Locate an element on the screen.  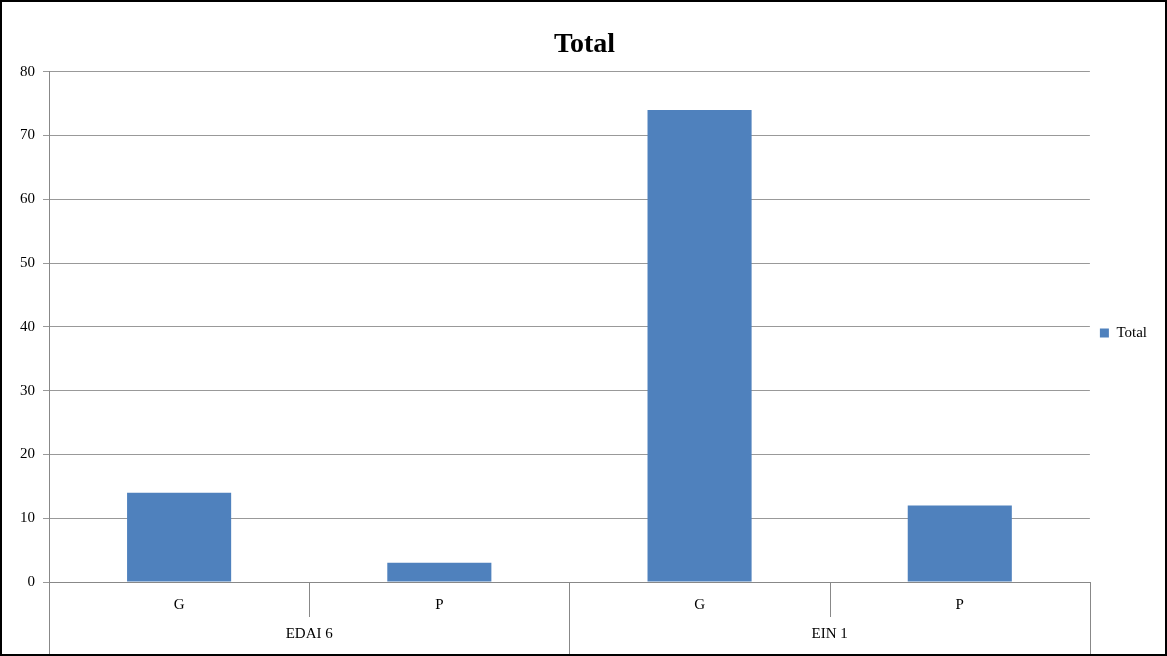
y-tick-label: 0 is located at coordinates (31, 580).